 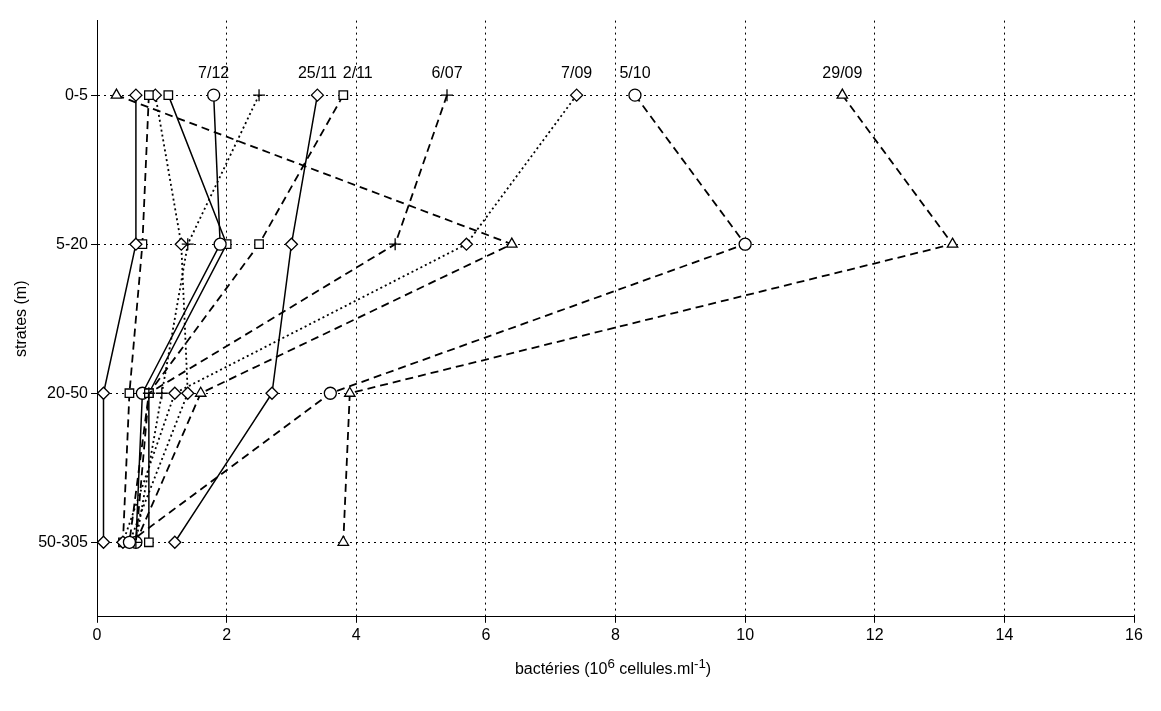 What do you see at coordinates (842, 72) in the screenshot?
I see `series-label: 29/09` at bounding box center [842, 72].